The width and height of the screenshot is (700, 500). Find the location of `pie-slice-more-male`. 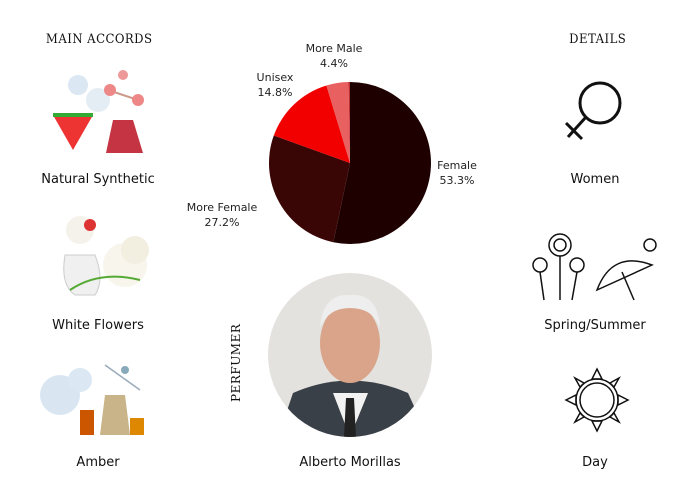

pie-slice-more-male is located at coordinates (338, 122).